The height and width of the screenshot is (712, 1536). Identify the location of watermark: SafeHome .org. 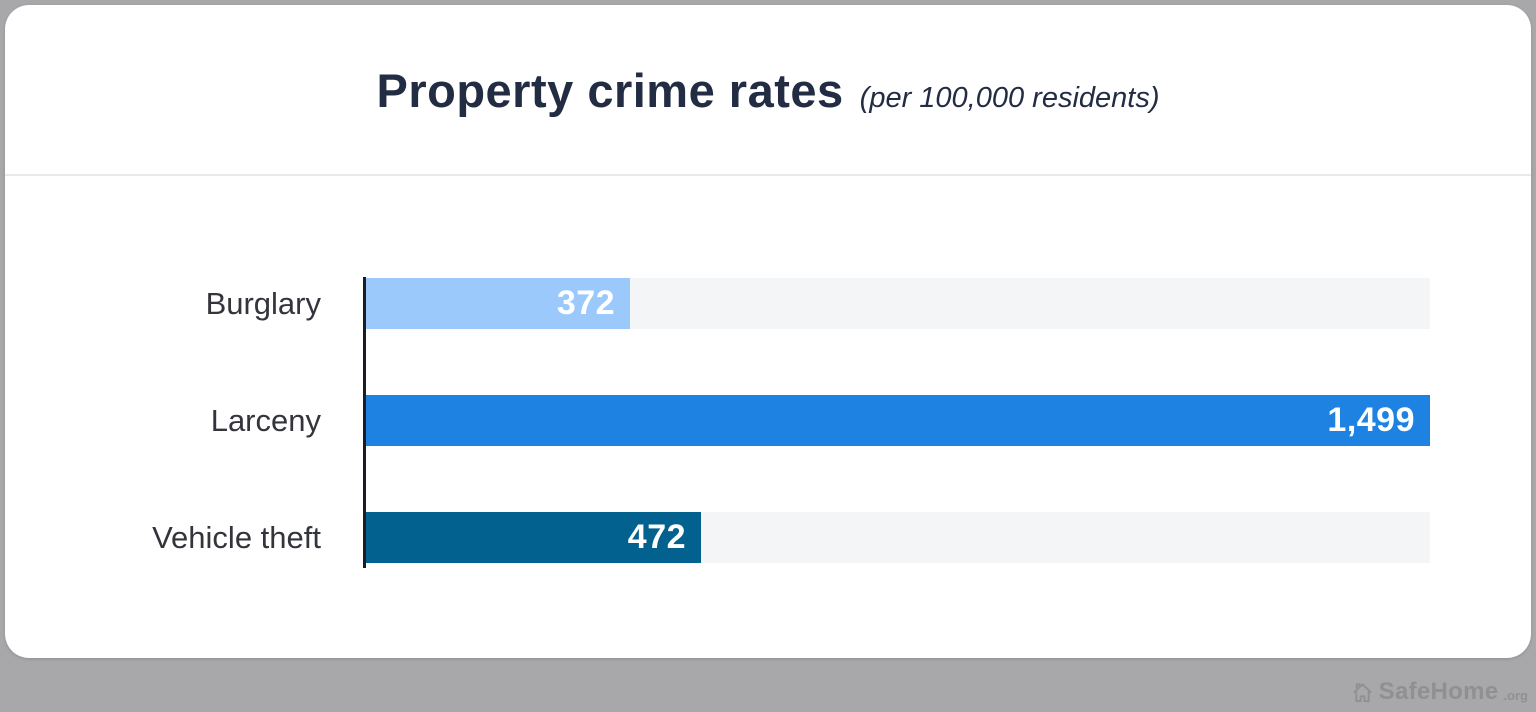
(1439, 692).